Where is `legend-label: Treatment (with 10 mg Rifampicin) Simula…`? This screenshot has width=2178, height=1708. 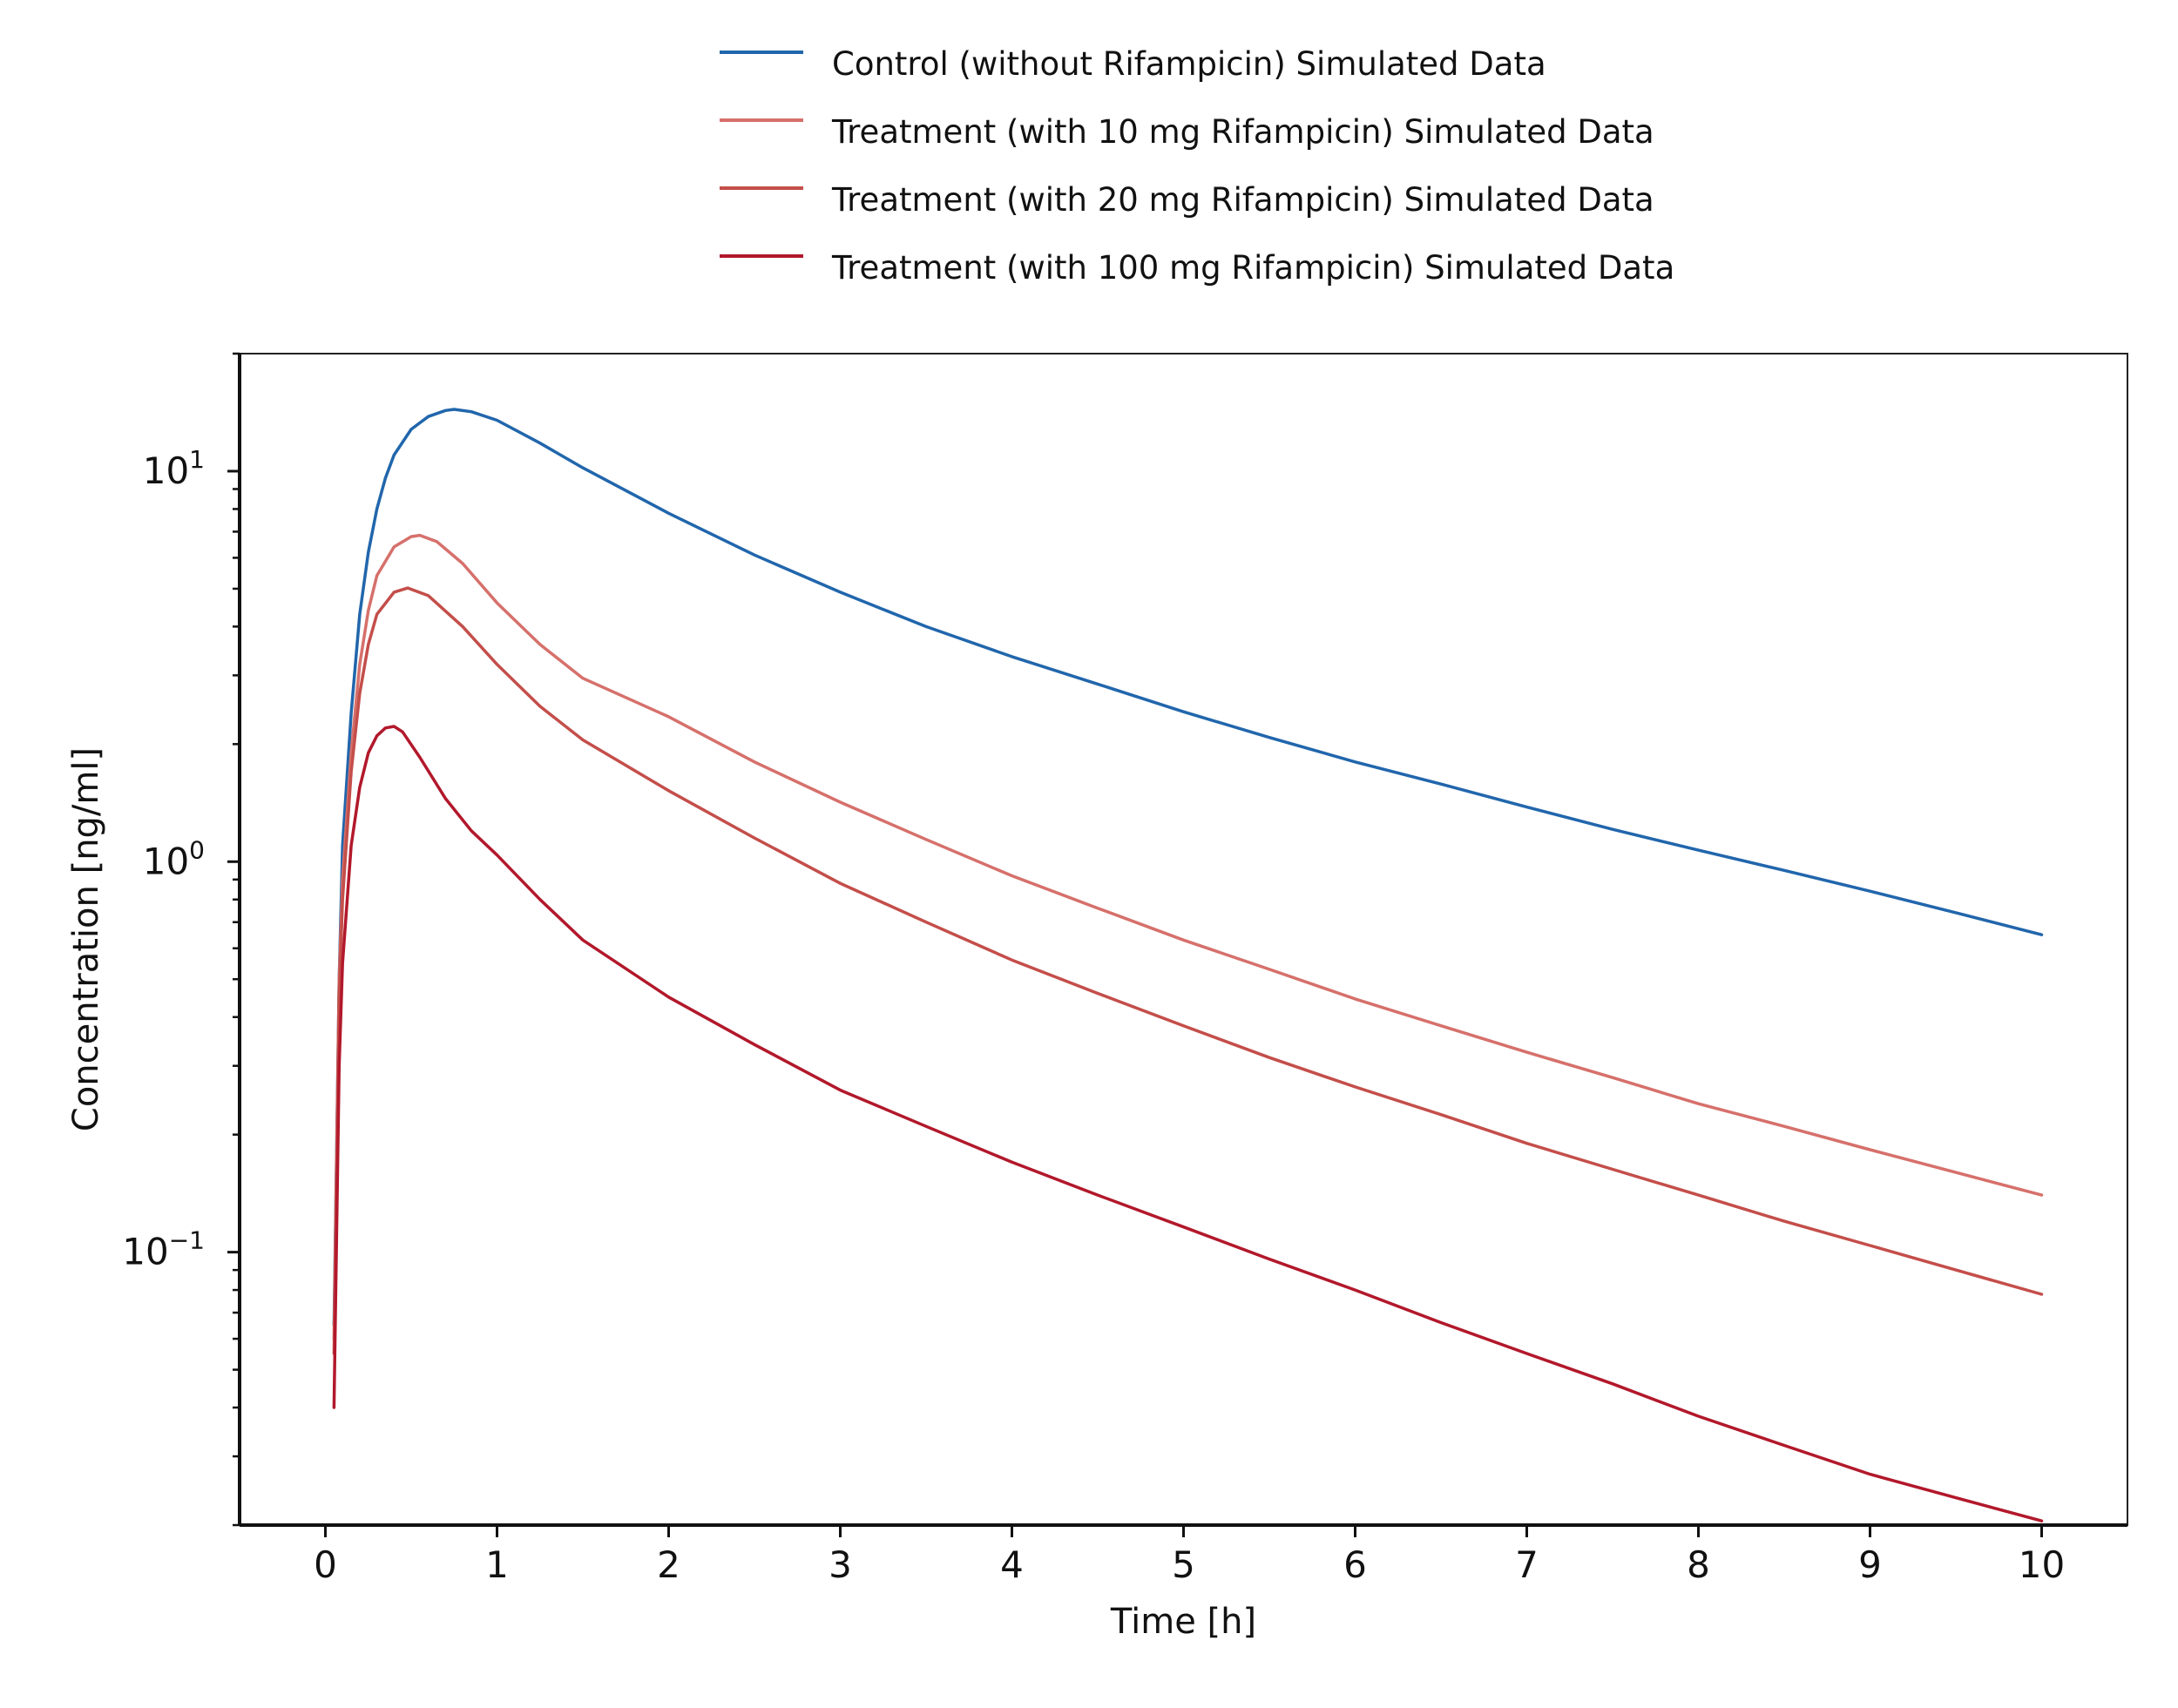 legend-label: Treatment (with 10 mg Rifampicin) Simula… is located at coordinates (1242, 132).